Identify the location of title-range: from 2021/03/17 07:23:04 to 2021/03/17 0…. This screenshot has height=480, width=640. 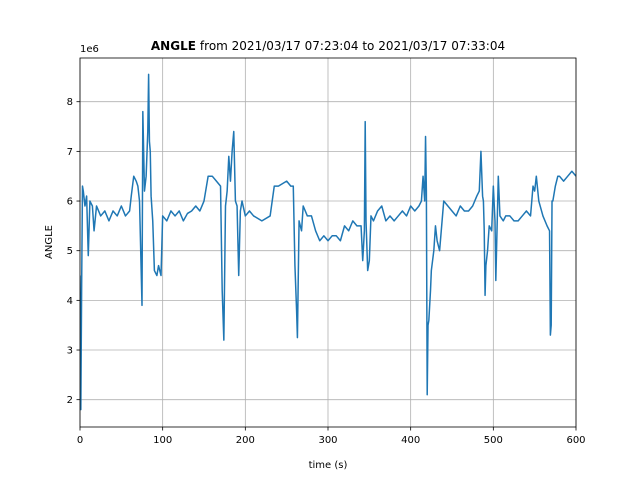
(352, 46).